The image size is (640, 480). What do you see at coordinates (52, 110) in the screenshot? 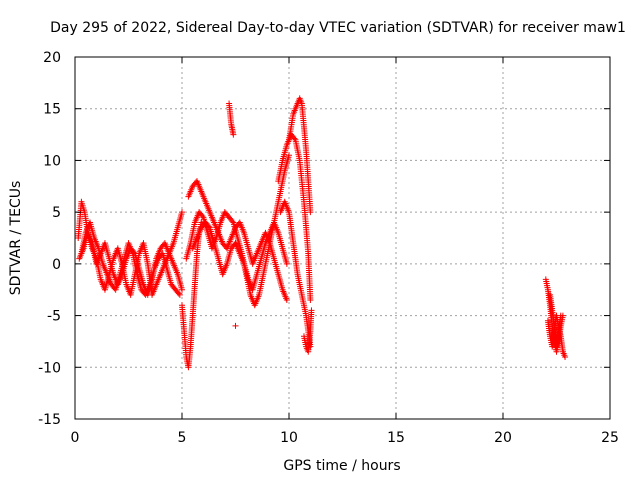
I see `y-tick-label: 15` at bounding box center [52, 110].